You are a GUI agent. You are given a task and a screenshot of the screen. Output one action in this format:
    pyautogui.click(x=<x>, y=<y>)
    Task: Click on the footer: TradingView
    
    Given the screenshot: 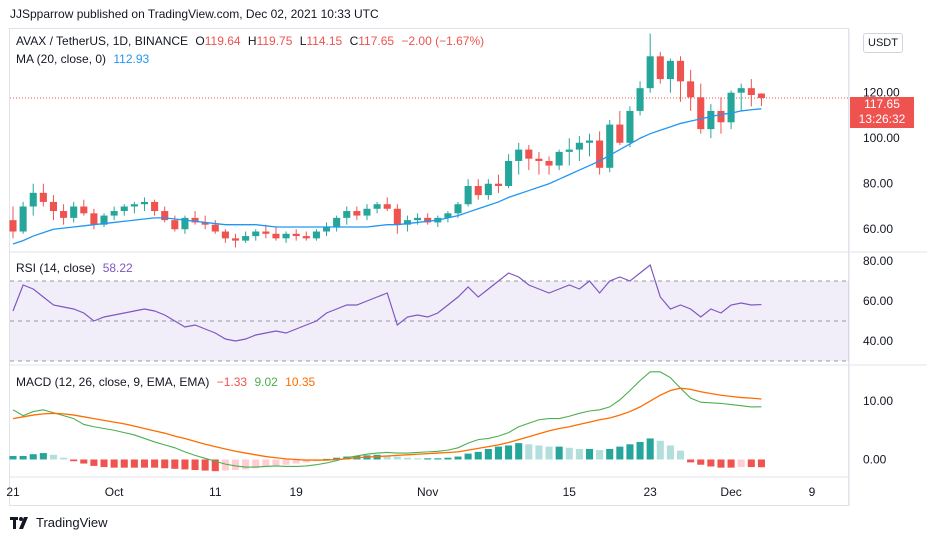 What is the action you would take?
    pyautogui.click(x=59, y=522)
    